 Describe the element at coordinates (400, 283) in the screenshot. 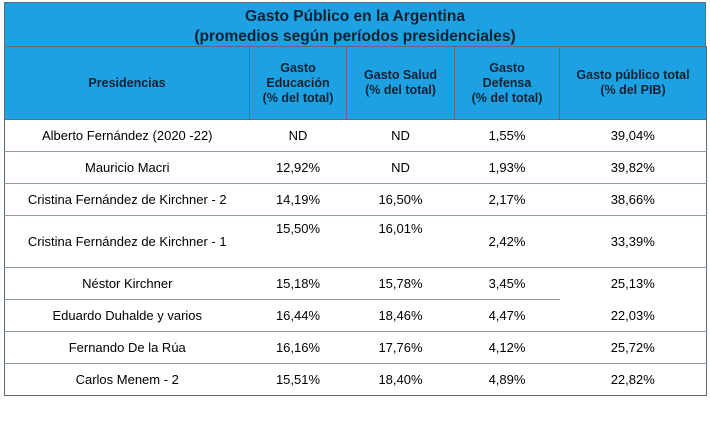

I see `cell-salud: 15,78%` at that location.